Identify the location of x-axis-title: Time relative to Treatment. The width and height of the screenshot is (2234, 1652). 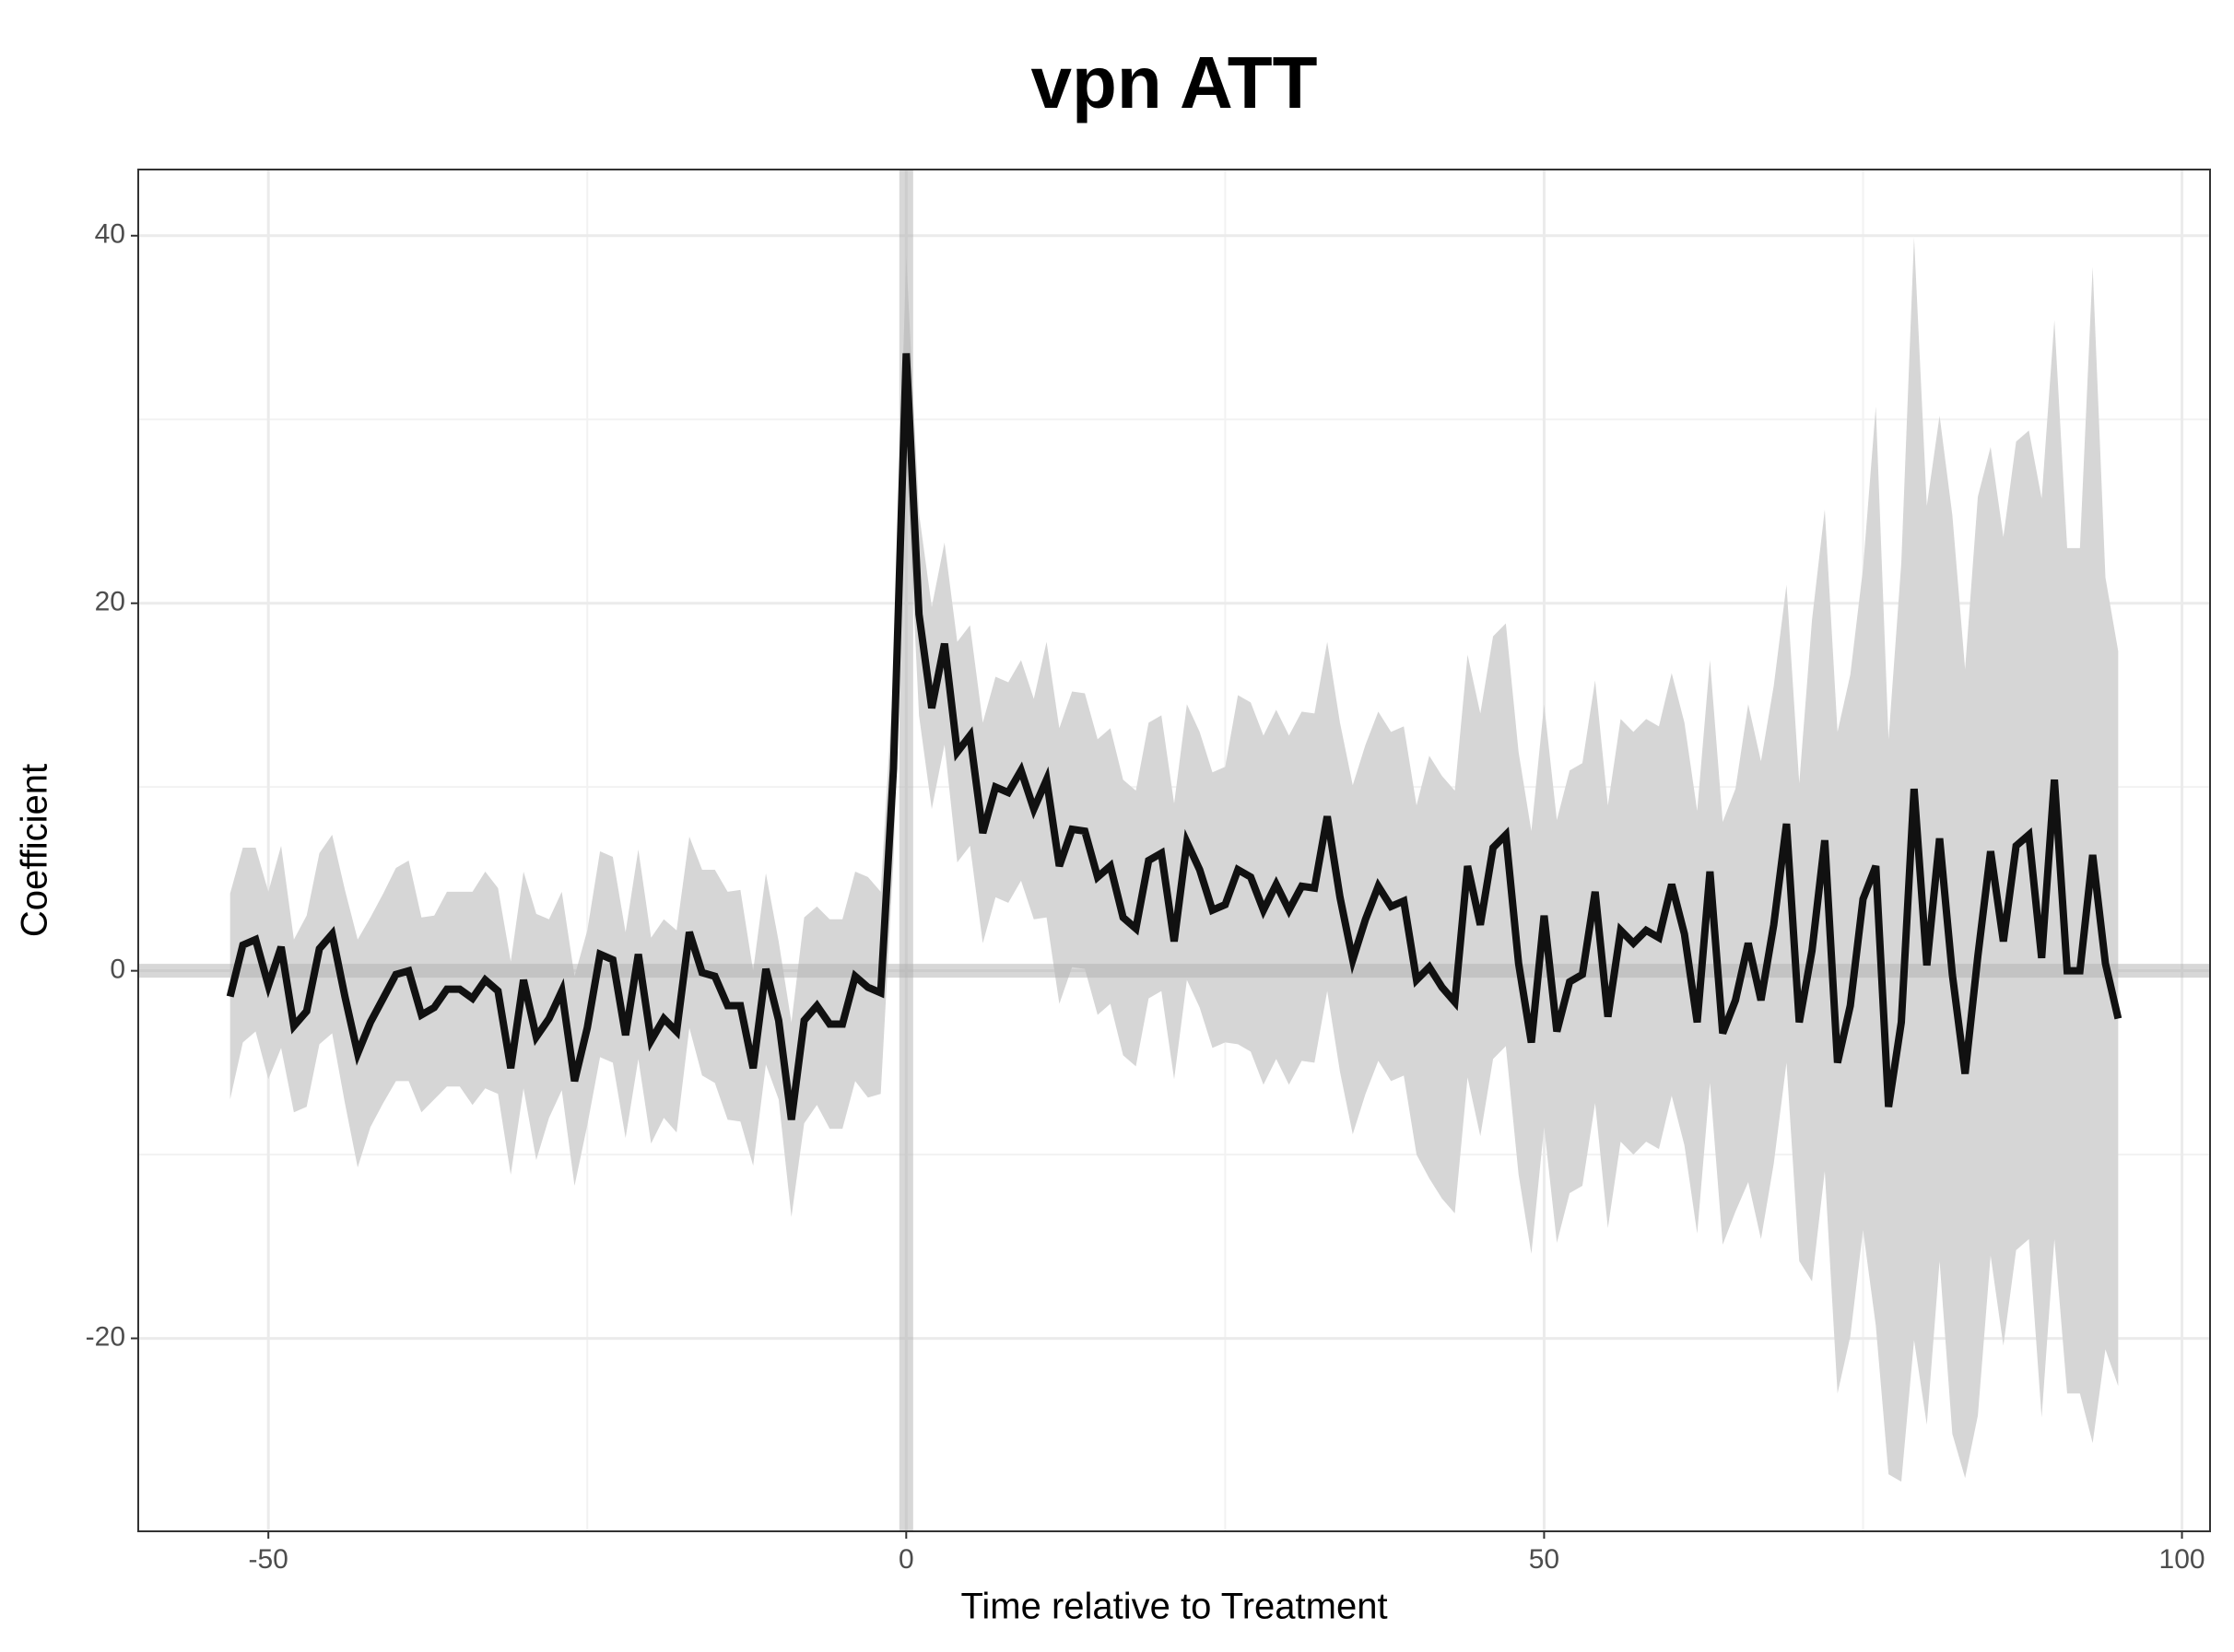
(1173, 1607).